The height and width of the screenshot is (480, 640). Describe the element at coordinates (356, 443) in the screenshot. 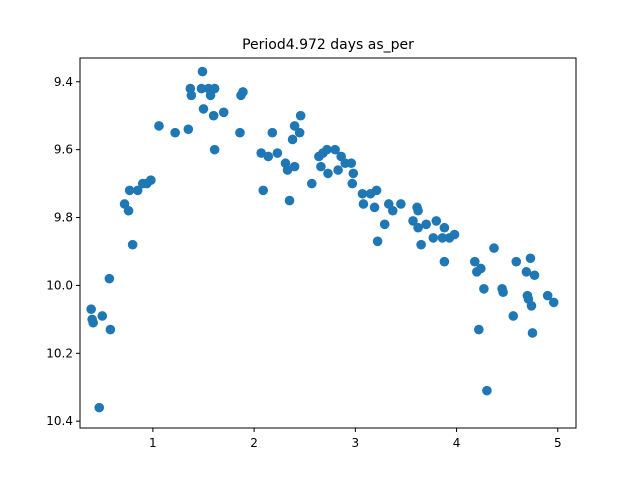

I see `x-tick-label: 3` at that location.